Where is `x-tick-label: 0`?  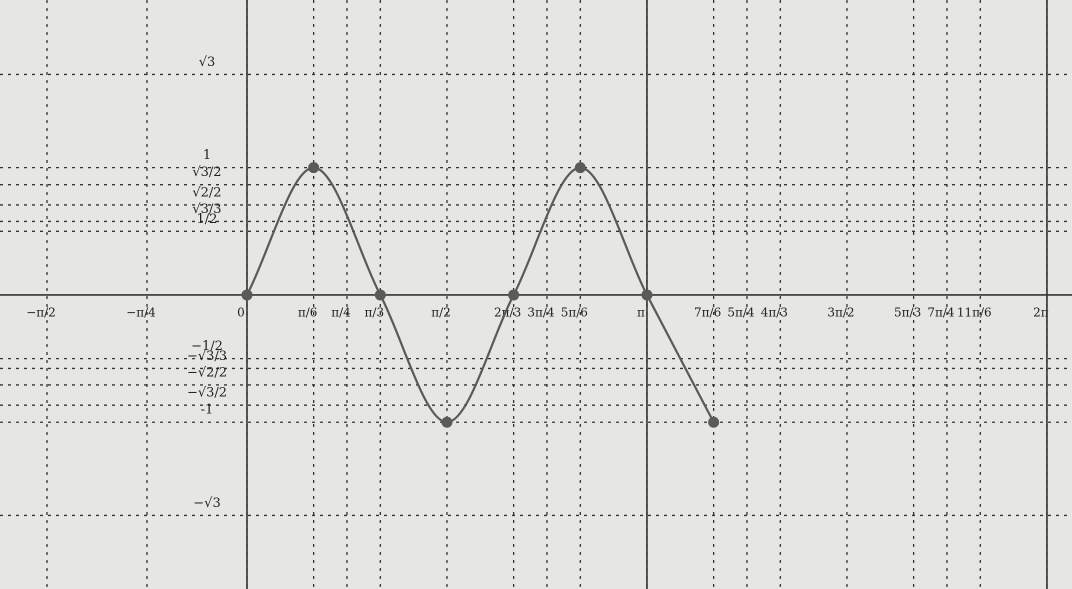 x-tick-label: 0 is located at coordinates (241, 312).